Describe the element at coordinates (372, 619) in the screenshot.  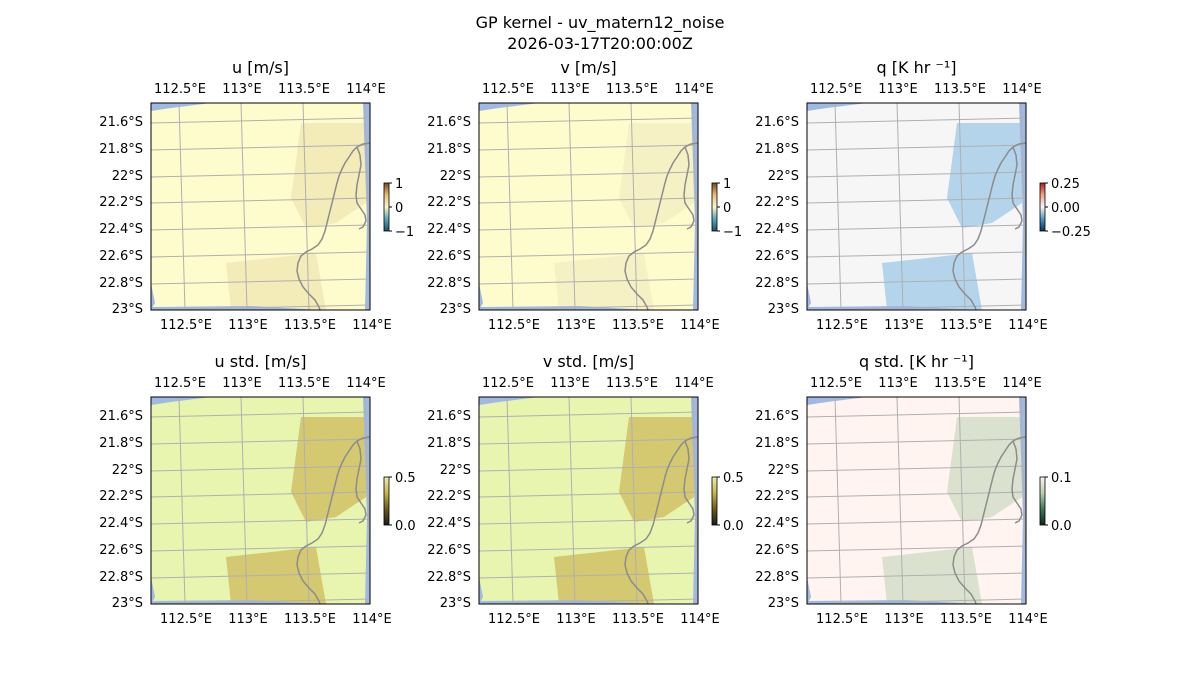
I see `lon-tick-bottom: 114°E` at that location.